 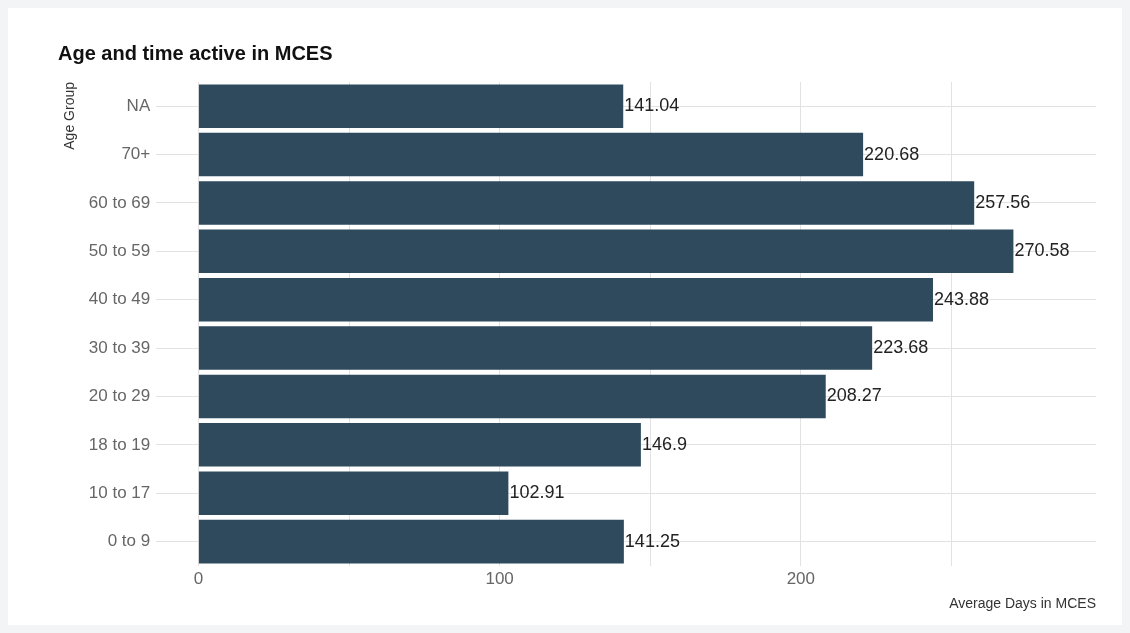 I want to click on y-tick-label: 50 to 59, so click(x=119, y=251).